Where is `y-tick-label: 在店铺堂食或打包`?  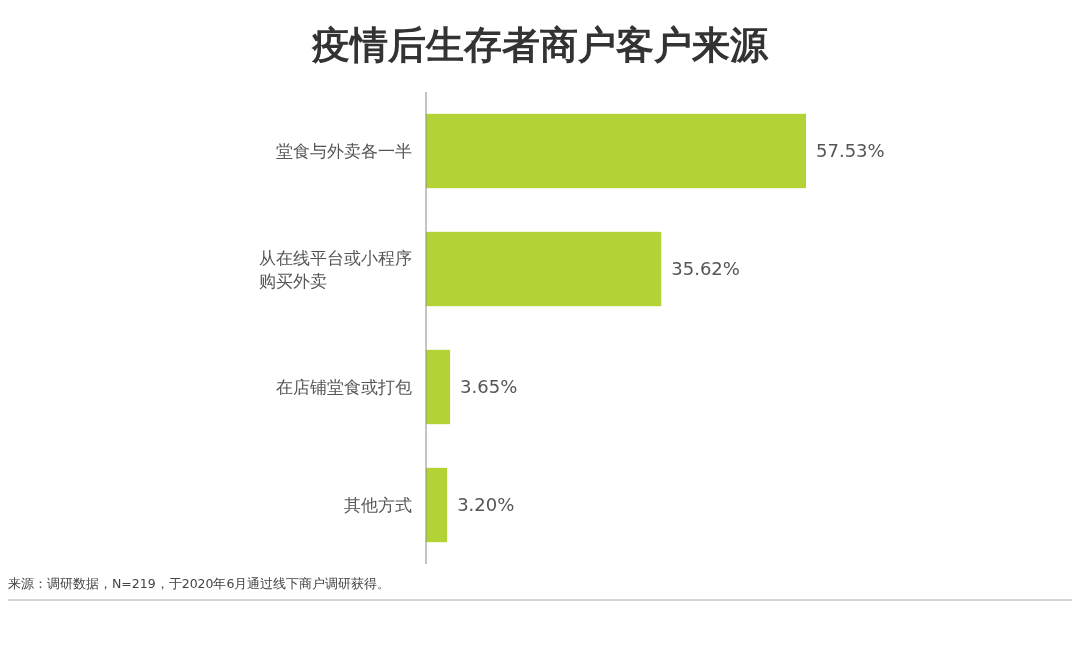 y-tick-label: 在店铺堂食或打包 is located at coordinates (344, 387).